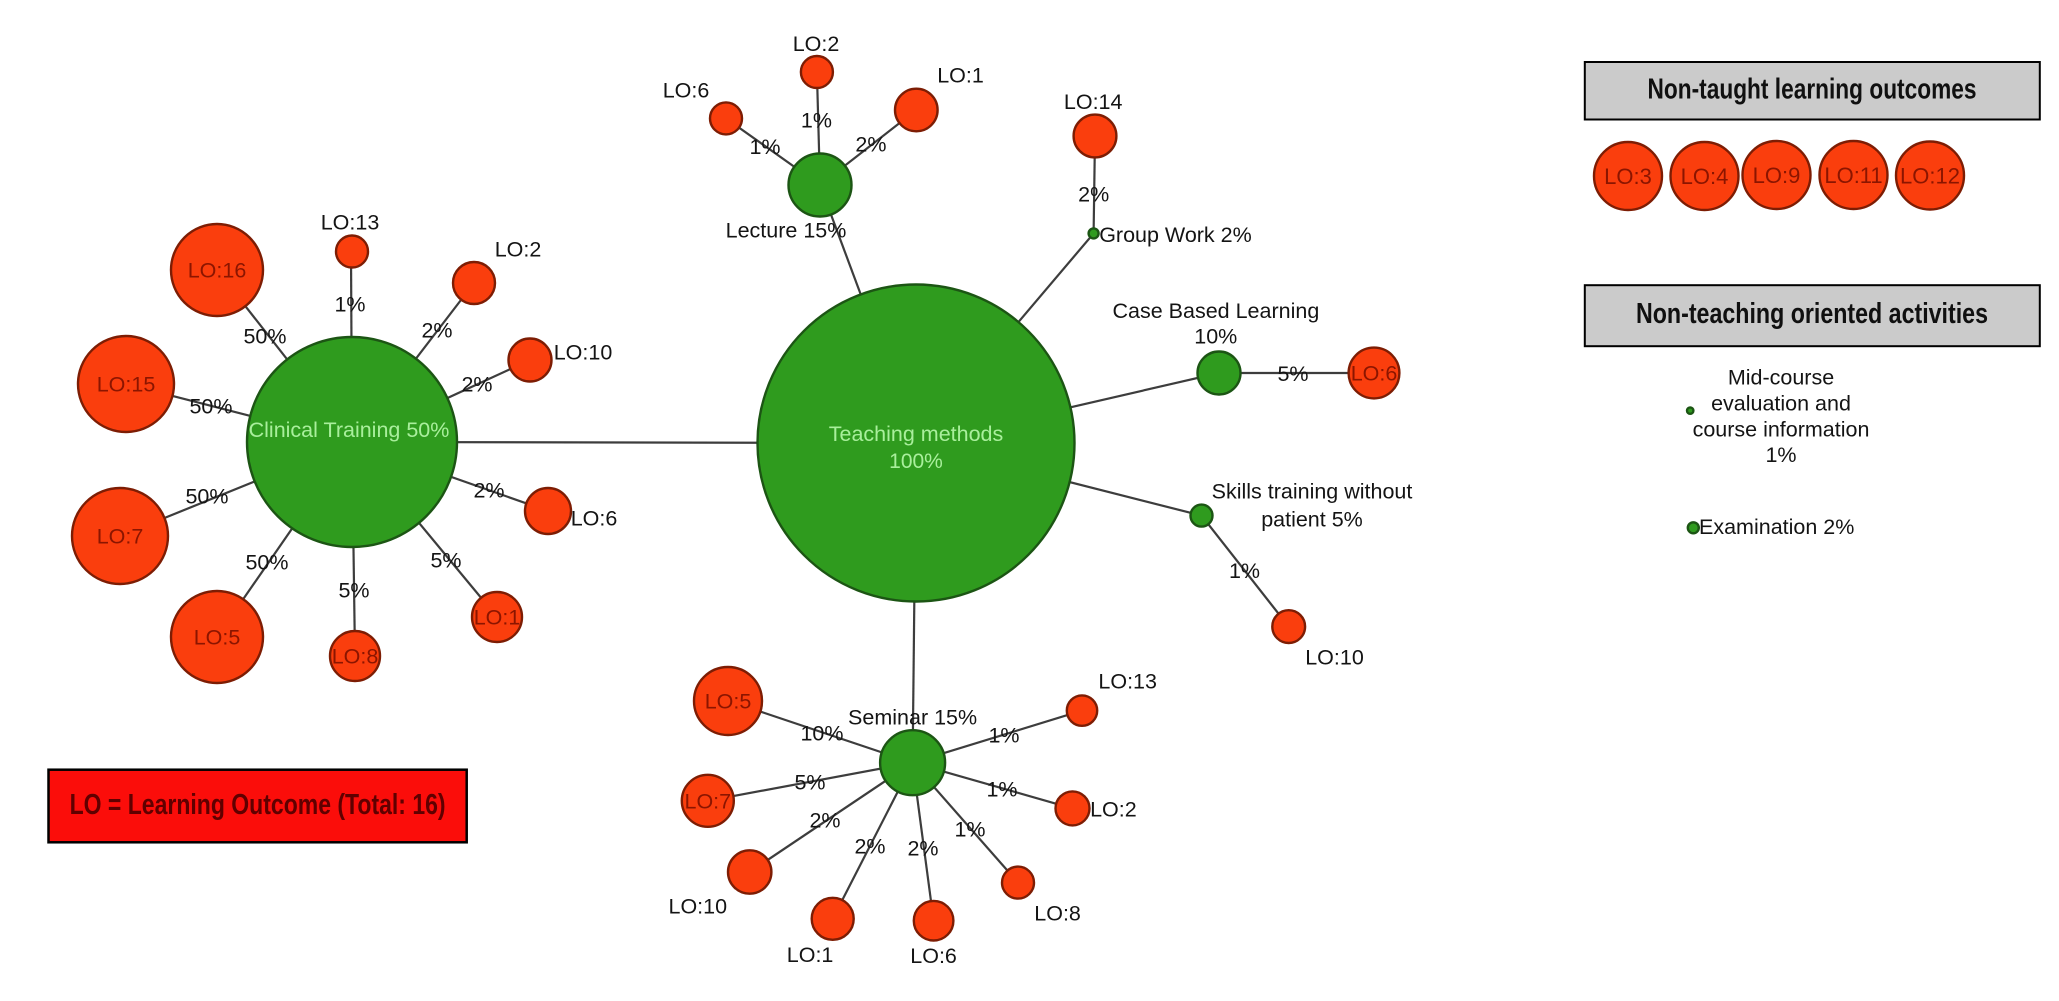 The image size is (2059, 1001). Describe the element at coordinates (1777, 175) in the screenshot. I see `svg-text: LO:9` at that location.